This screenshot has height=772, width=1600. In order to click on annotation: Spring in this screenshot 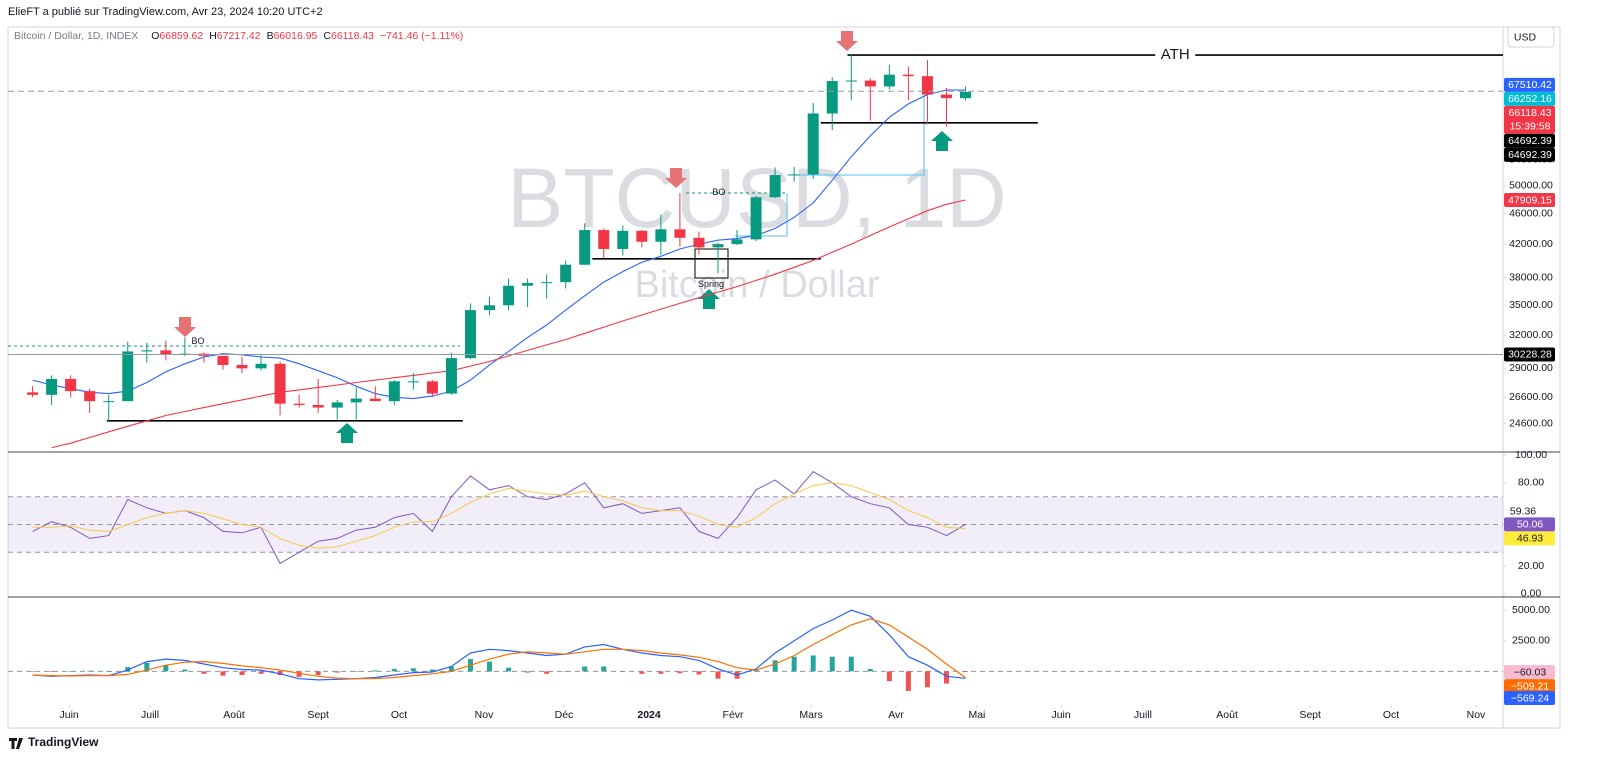, I will do `click(711, 284)`.